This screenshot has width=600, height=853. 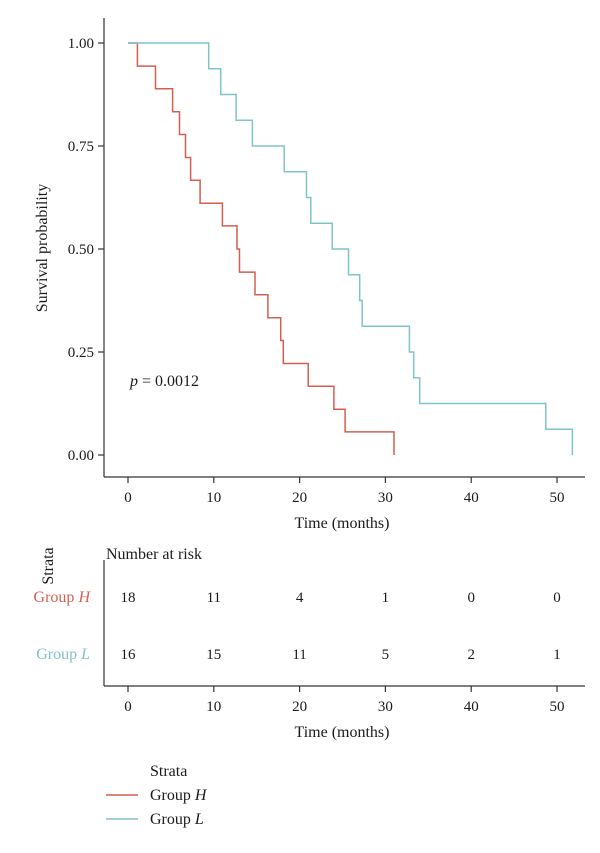 I want to click on p-value-annotation: p = 0.0012, so click(x=164, y=381).